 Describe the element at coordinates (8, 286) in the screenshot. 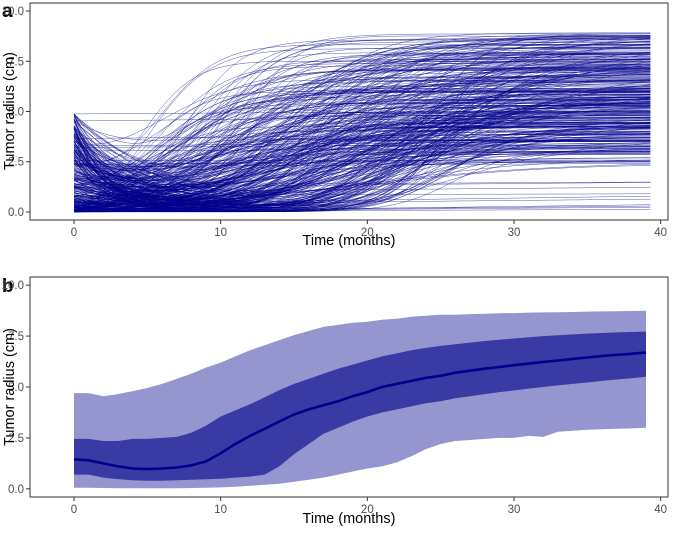

I see `panel-b-label: b` at that location.